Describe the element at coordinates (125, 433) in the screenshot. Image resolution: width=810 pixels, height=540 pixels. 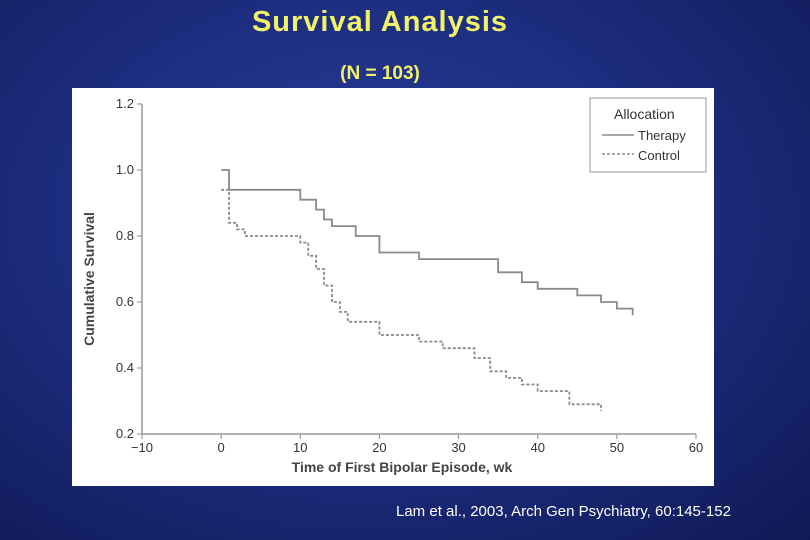
I see `y-tick-label: 0.2` at that location.